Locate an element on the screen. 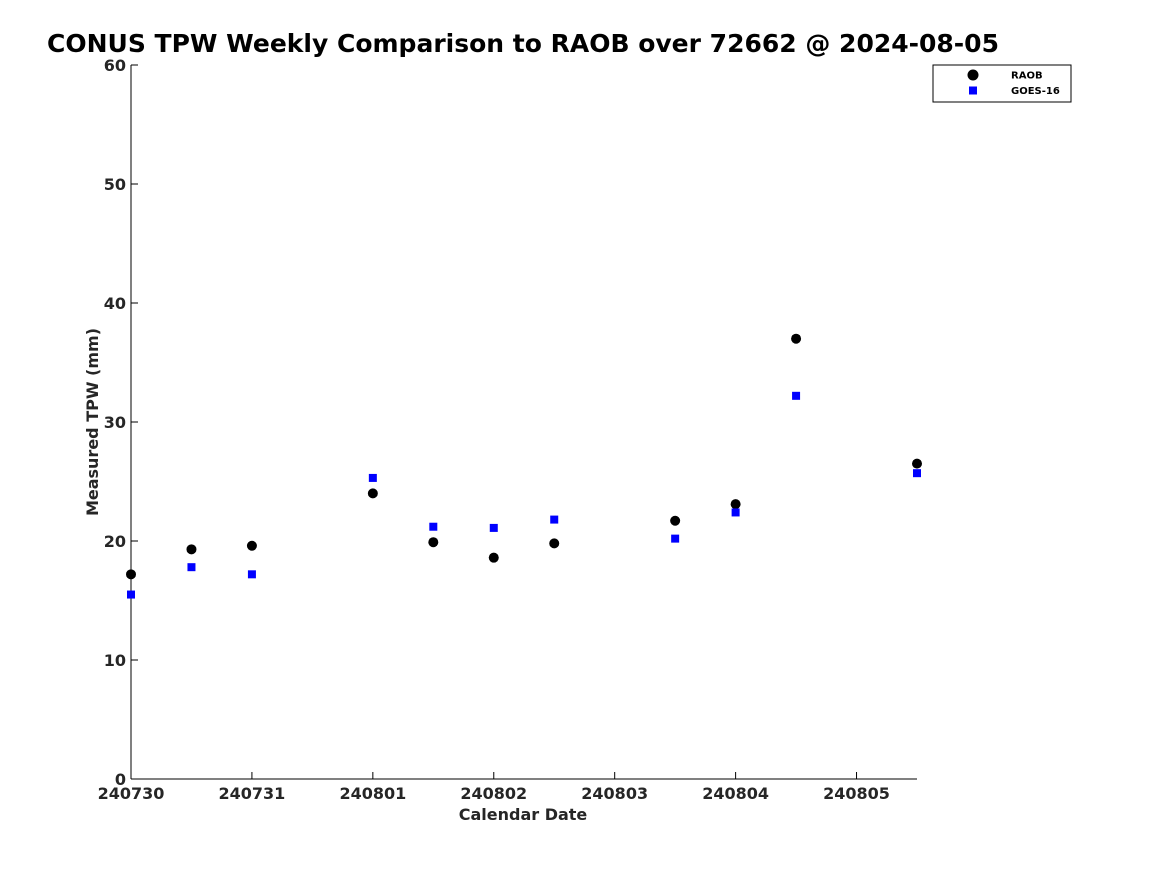  y-tick-label: 10 is located at coordinates (115, 660).